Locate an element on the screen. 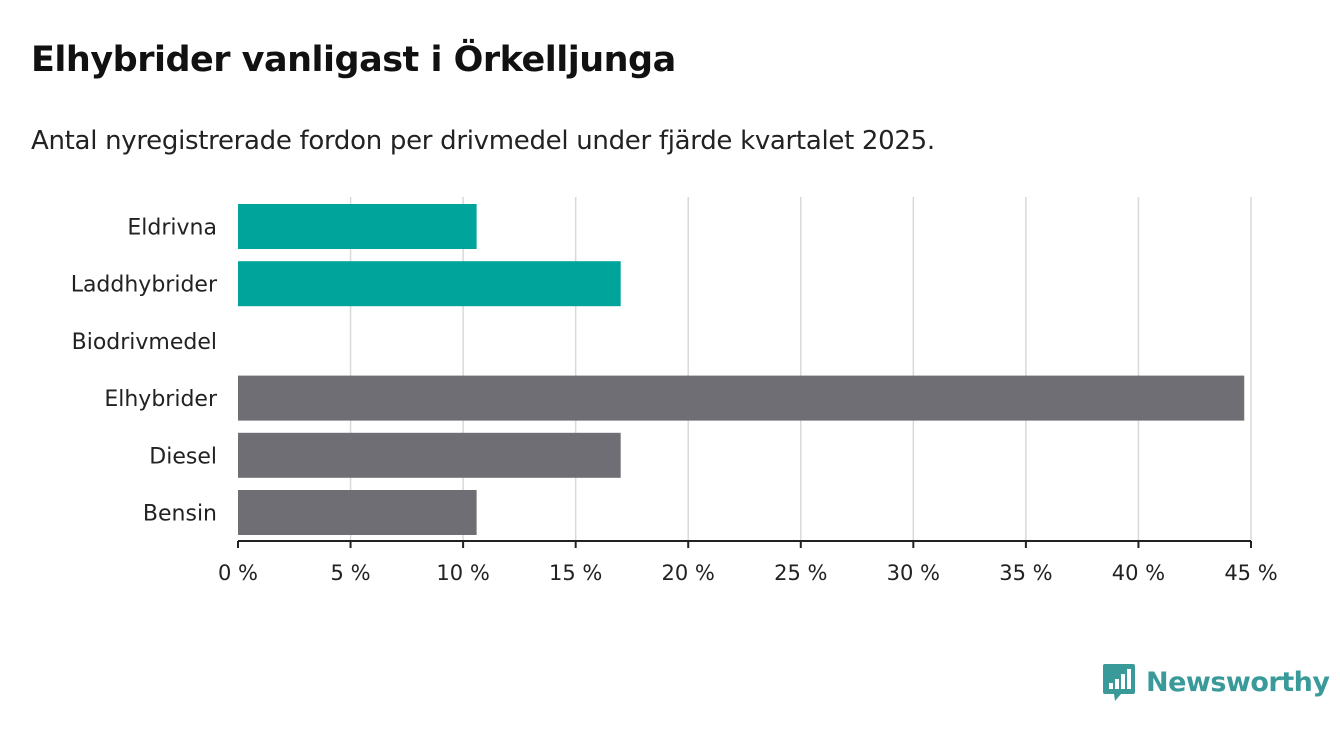 The height and width of the screenshot is (733, 1340). x-tick-label-0: 0 % is located at coordinates (238, 573).